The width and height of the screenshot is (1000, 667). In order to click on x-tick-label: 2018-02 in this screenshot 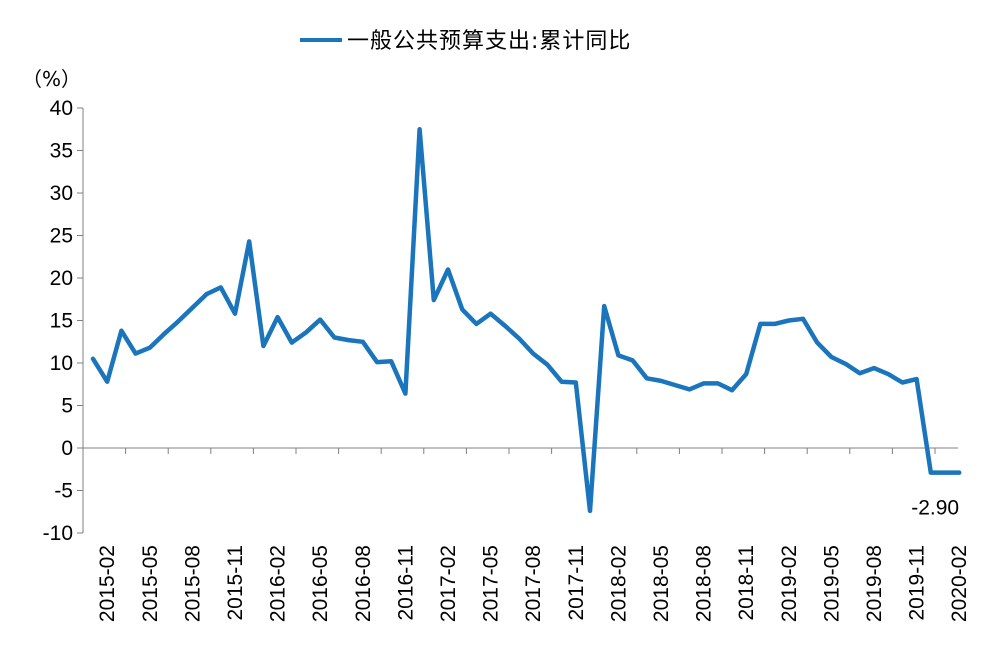, I will do `click(618, 583)`.